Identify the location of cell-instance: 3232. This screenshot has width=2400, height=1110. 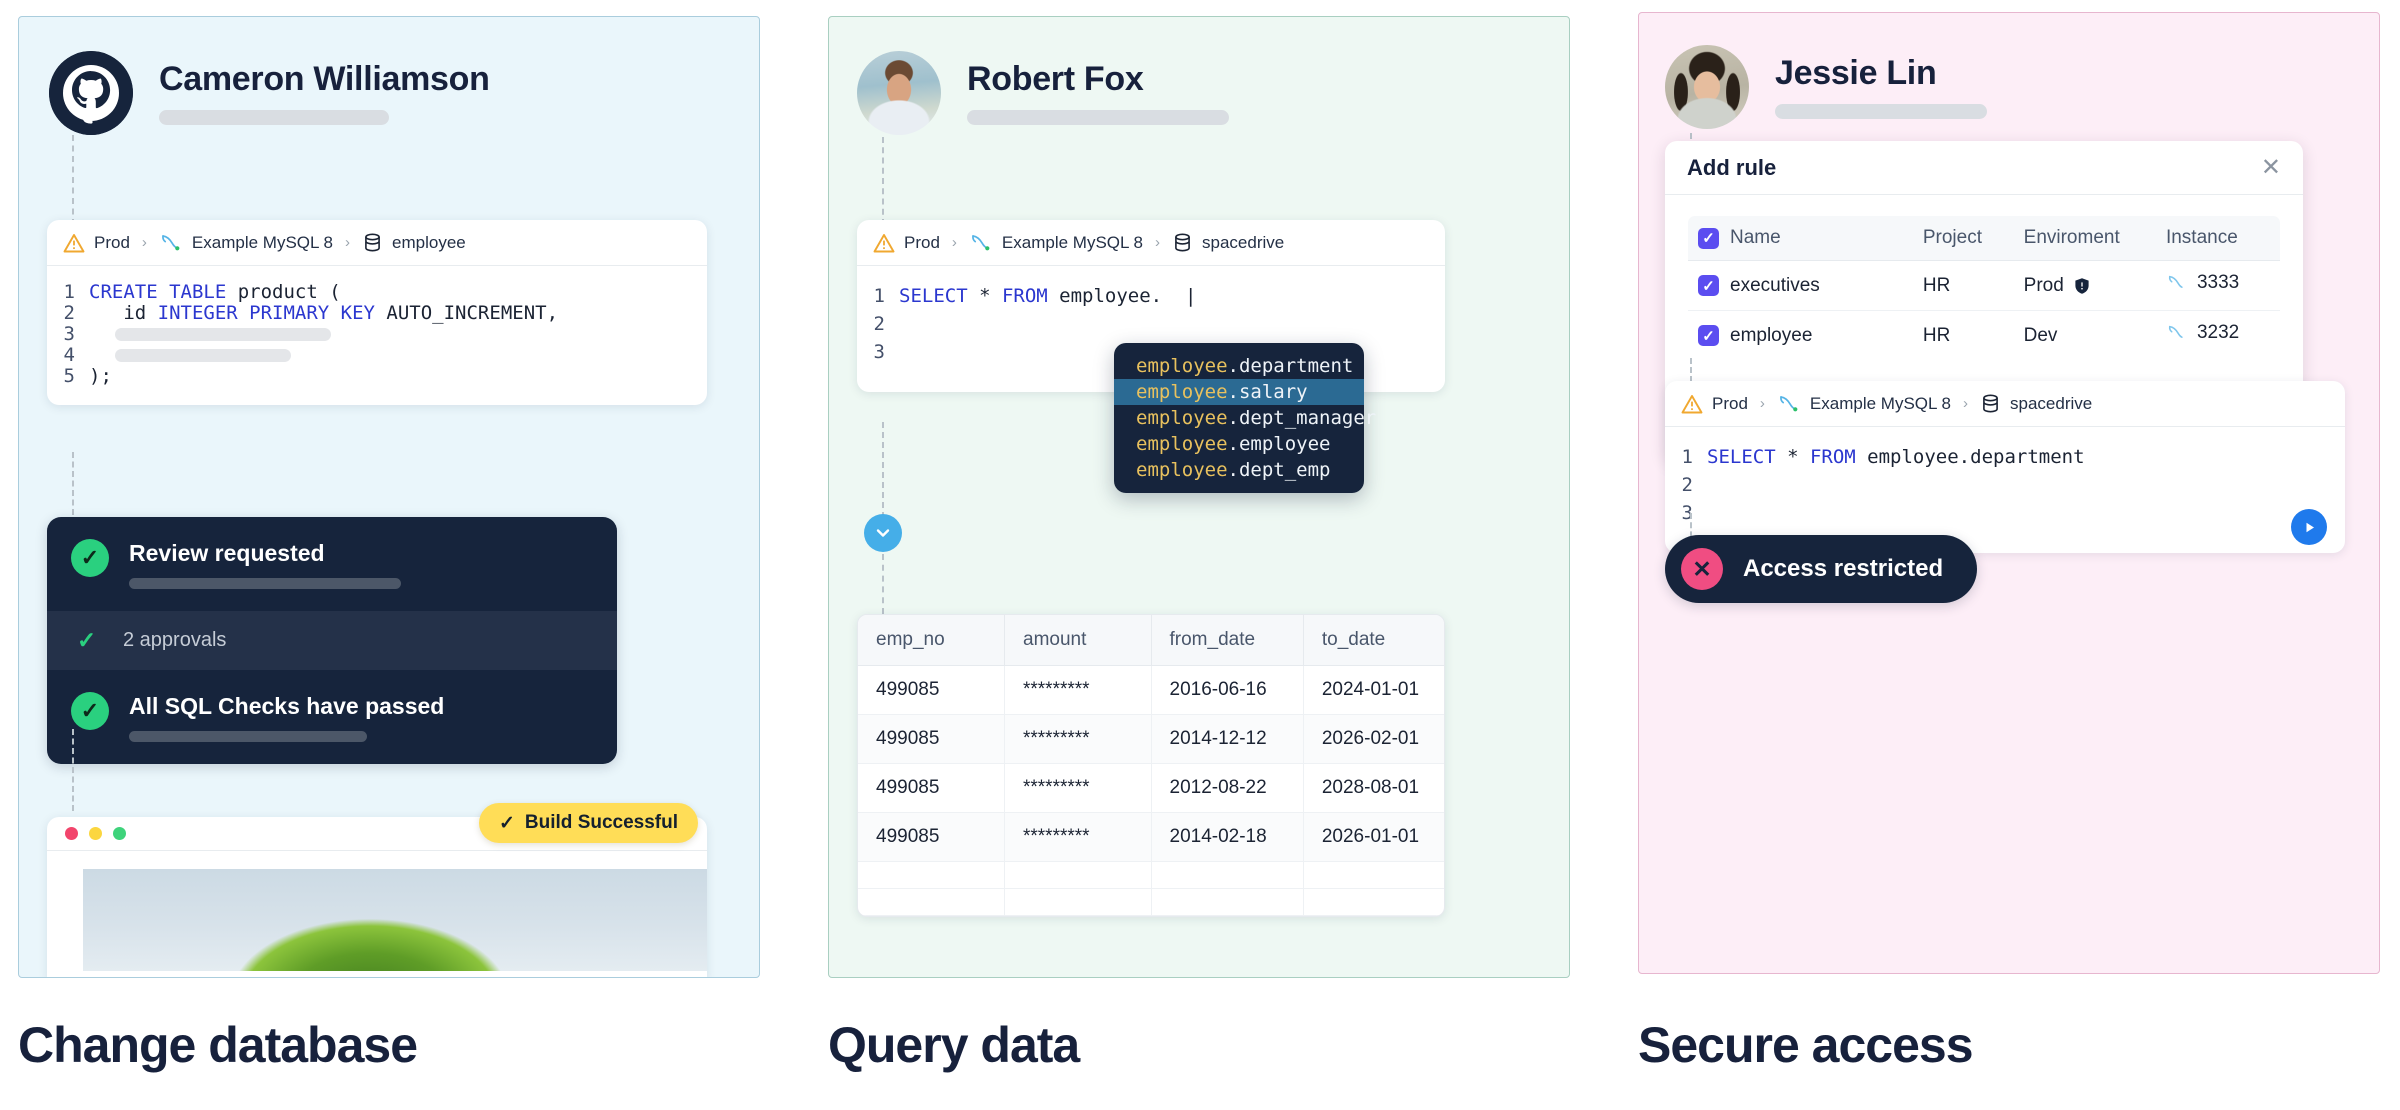
(2218, 336).